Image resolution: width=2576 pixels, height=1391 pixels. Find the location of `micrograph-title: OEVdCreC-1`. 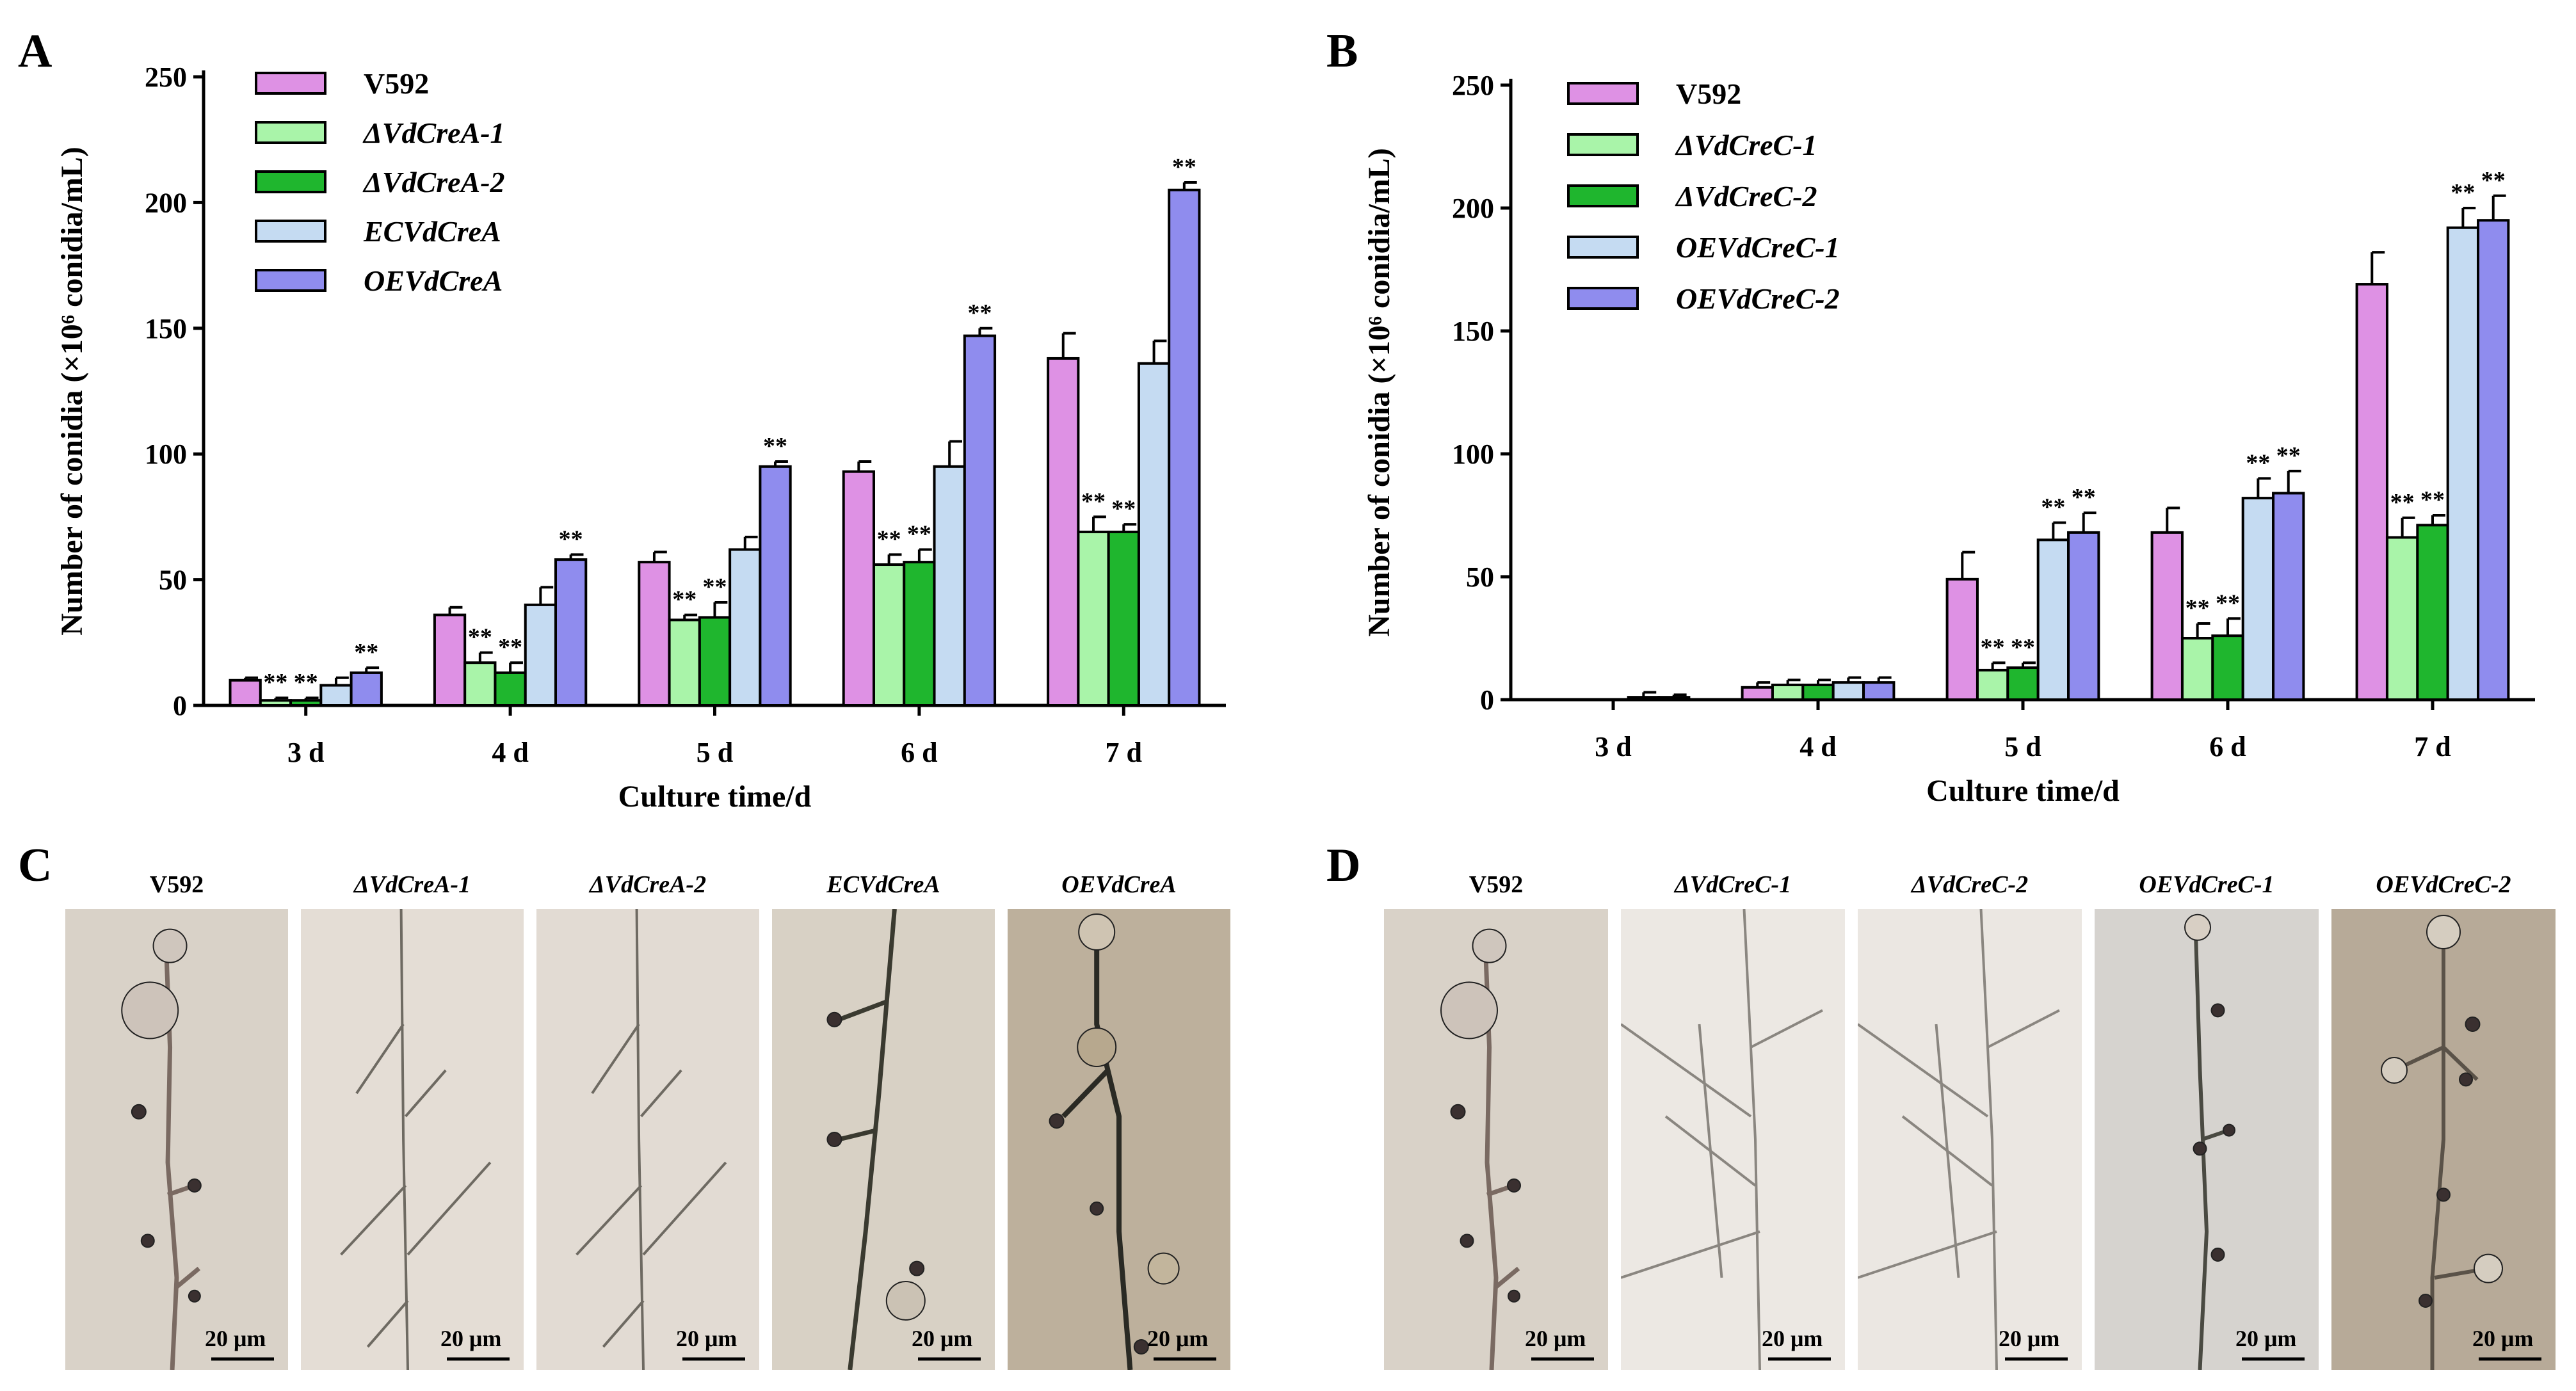

micrograph-title: OEVdCreC-1 is located at coordinates (2206, 885).